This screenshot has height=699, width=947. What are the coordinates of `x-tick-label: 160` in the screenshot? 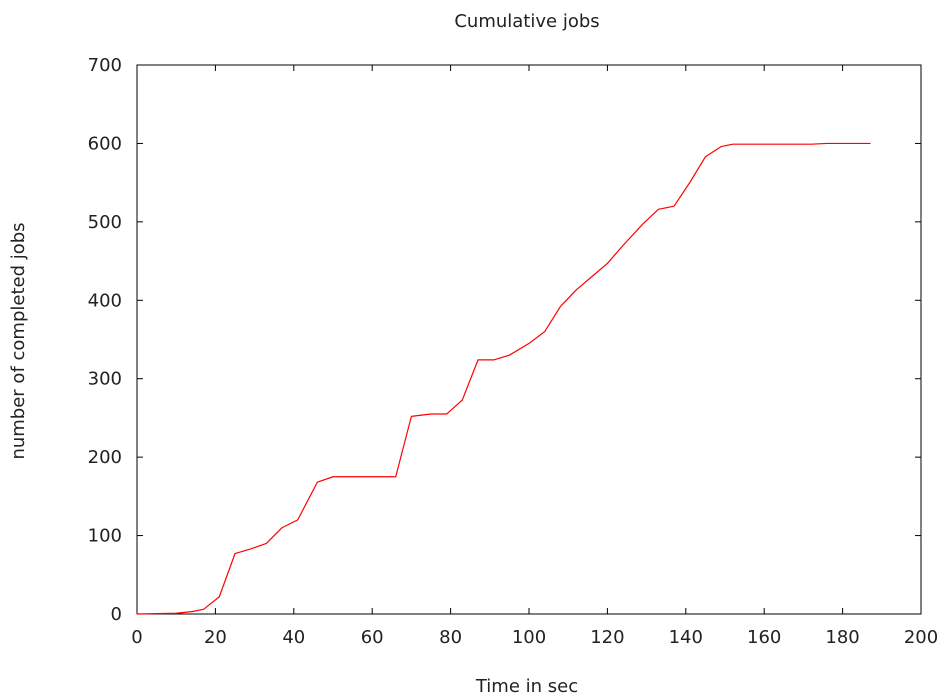 It's located at (764, 637).